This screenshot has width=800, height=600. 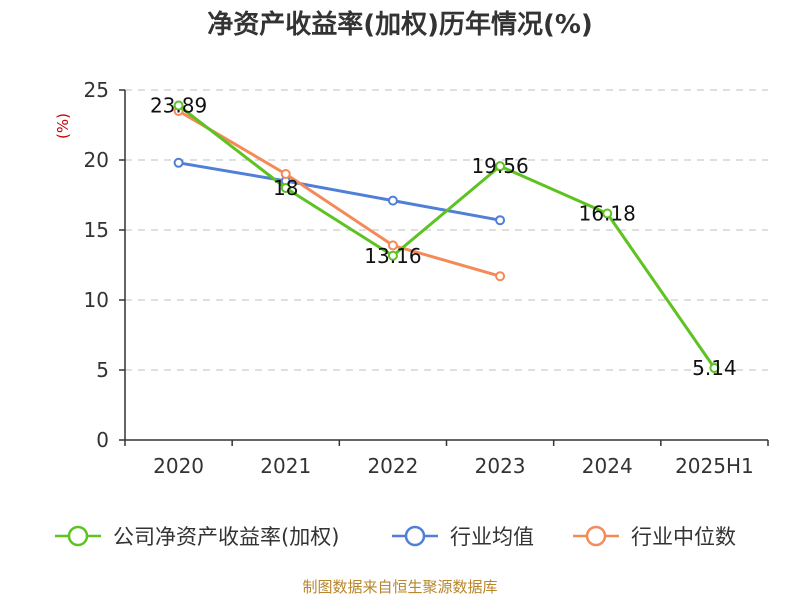 What do you see at coordinates (178, 466) in the screenshot?
I see `x-tick-label: 2020` at bounding box center [178, 466].